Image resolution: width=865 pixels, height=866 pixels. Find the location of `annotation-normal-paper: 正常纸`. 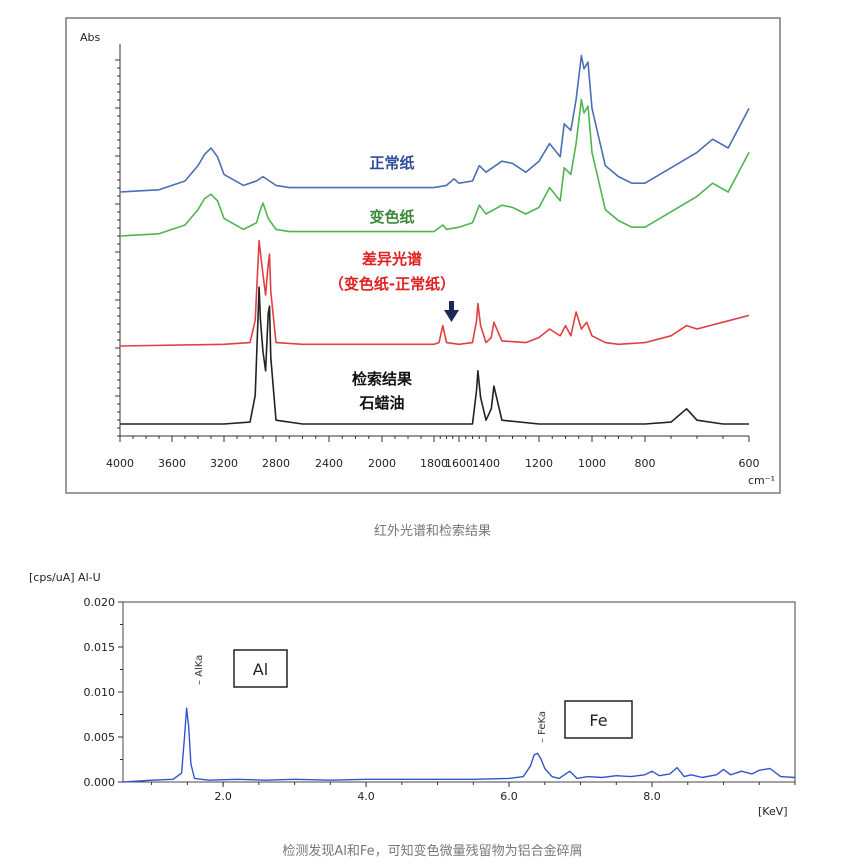

annotation-normal-paper: 正常纸 is located at coordinates (391, 163).